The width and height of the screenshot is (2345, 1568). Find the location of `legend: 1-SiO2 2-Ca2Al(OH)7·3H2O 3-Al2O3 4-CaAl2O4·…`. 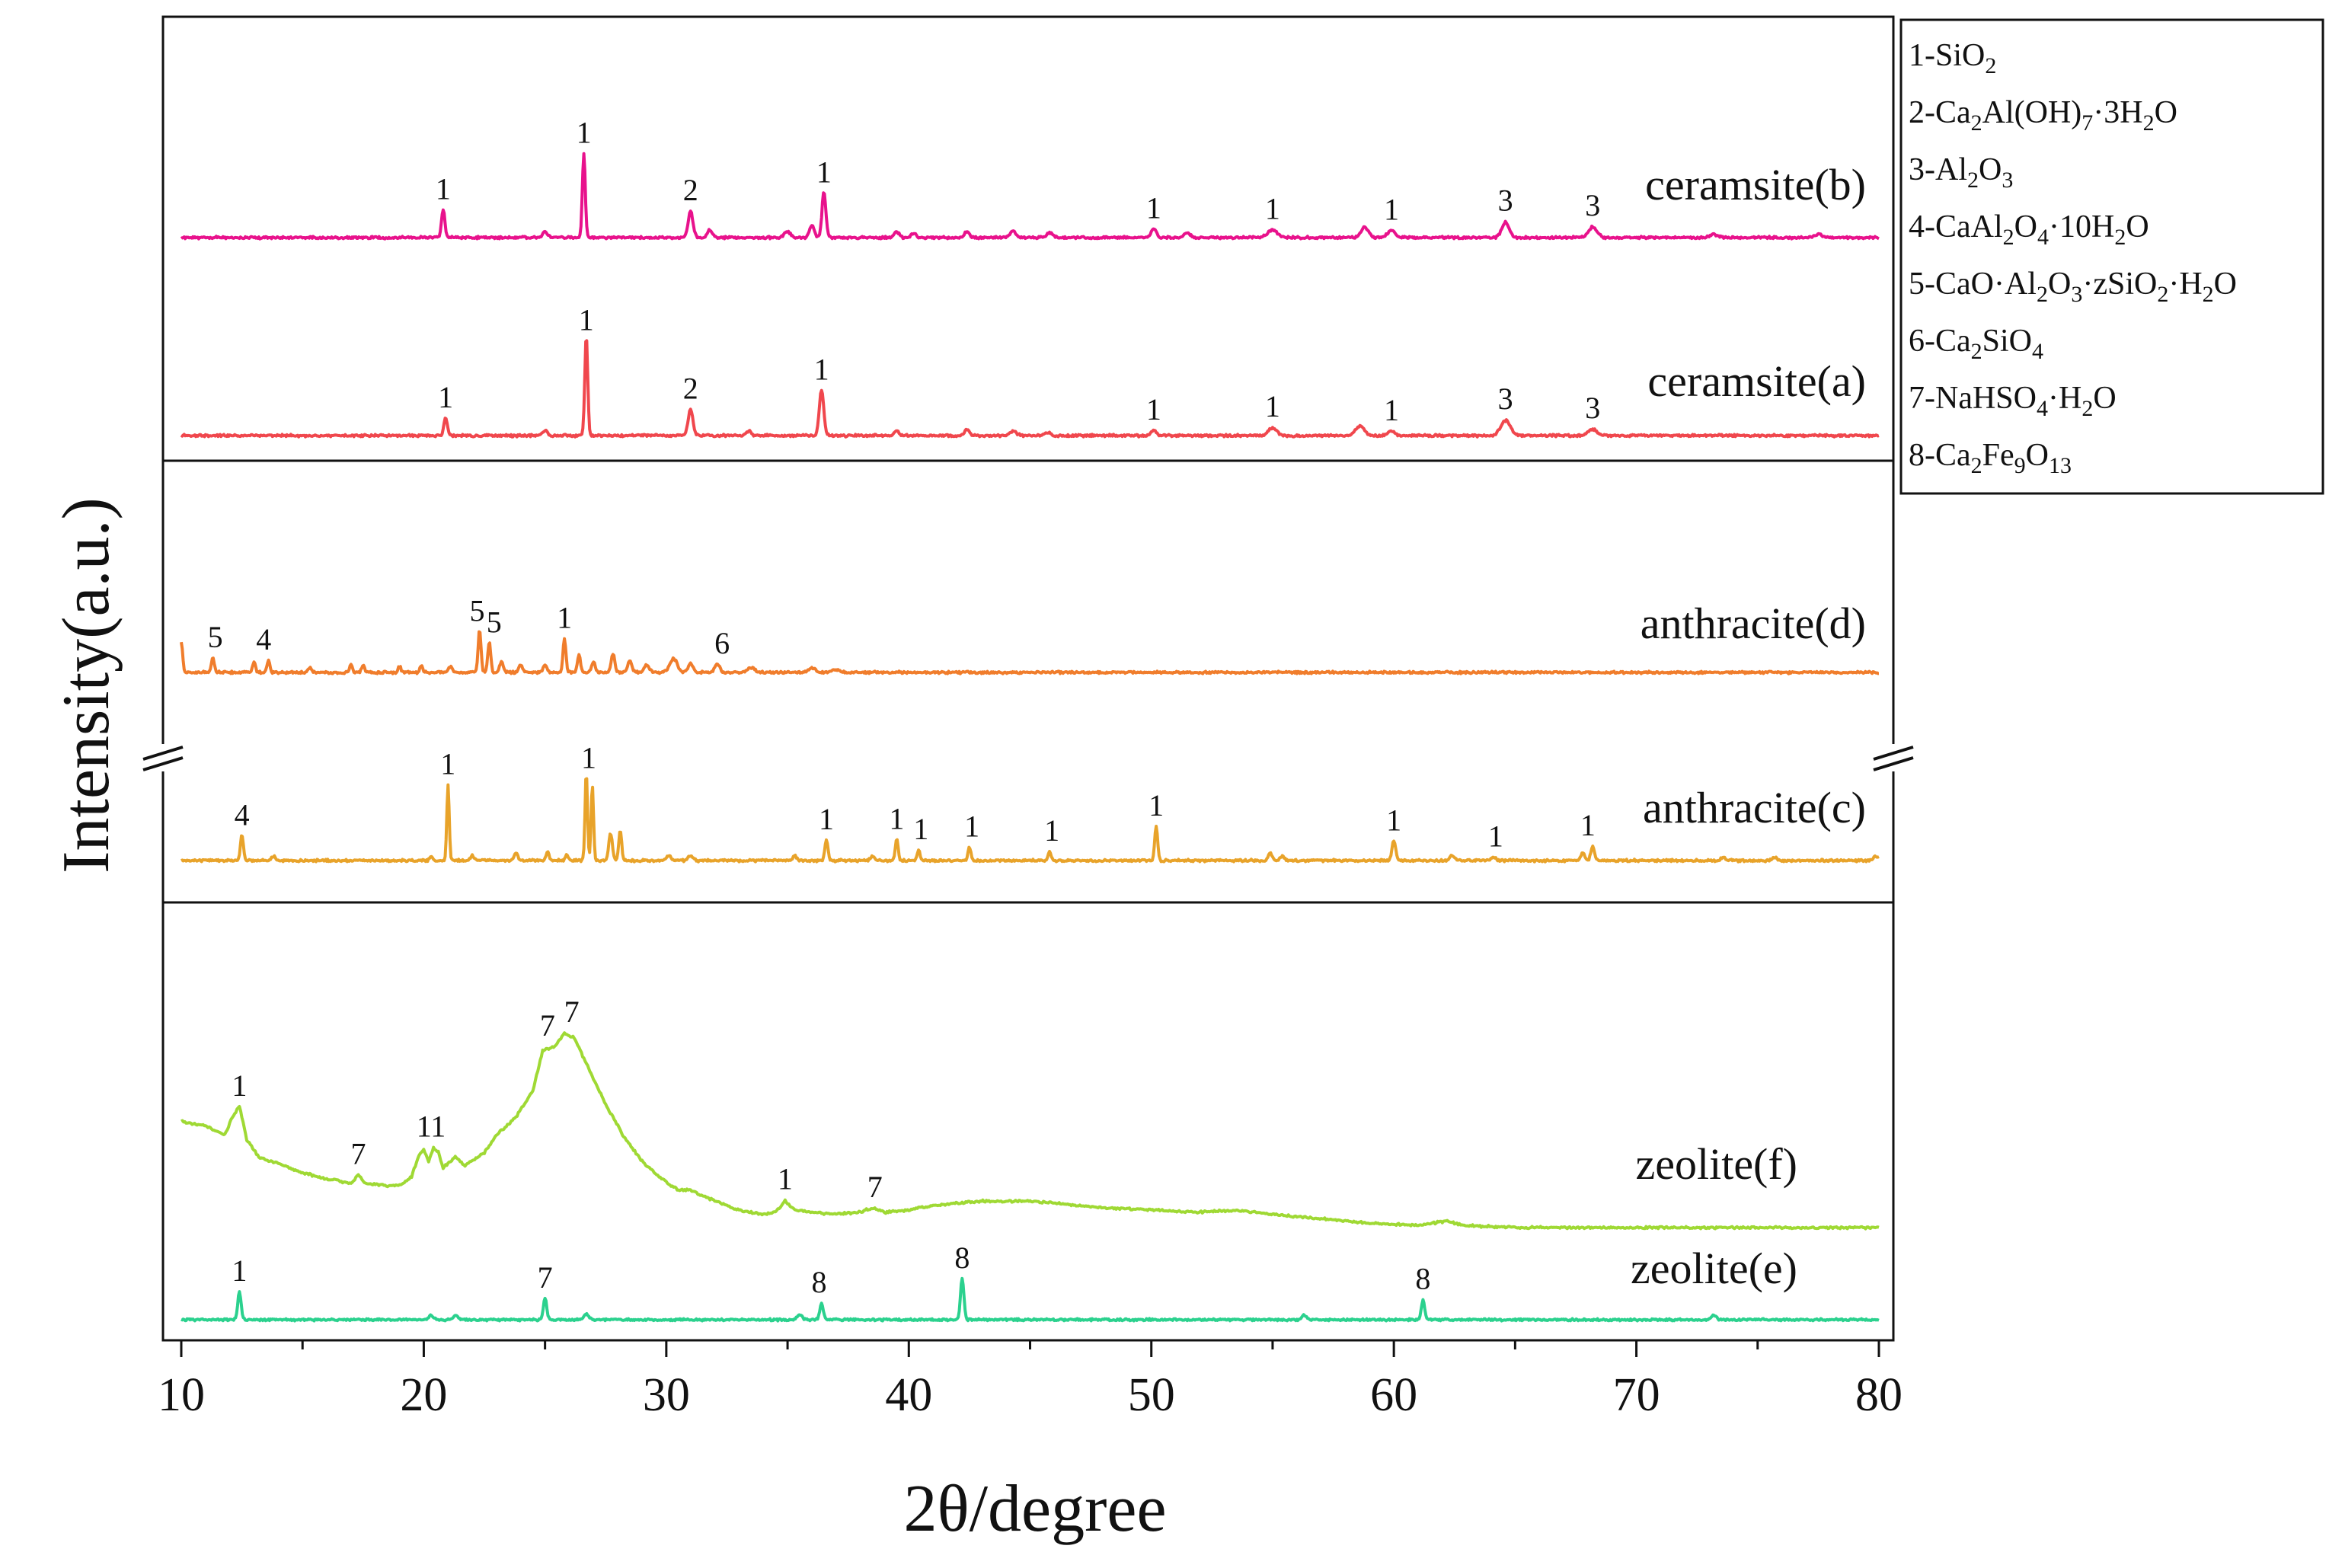

legend: 1-SiO2 2-Ca2Al(OH)7·3H2O 3-Al2O3 4-CaAl2O4·… is located at coordinates (2111, 257).